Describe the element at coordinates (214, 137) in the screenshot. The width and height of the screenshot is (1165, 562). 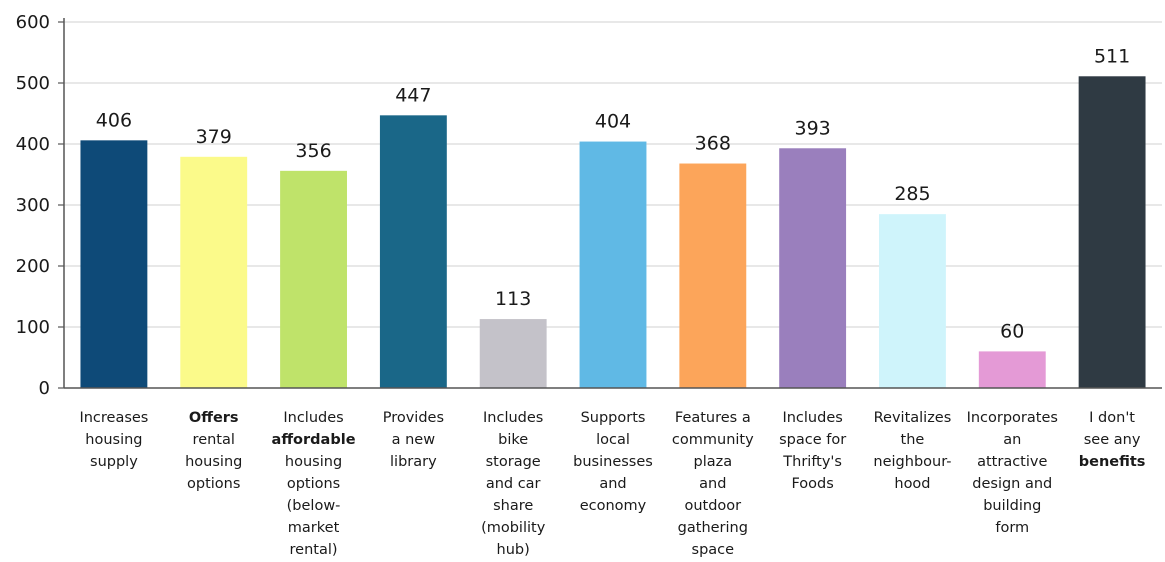
I see `data-label: 379` at that location.